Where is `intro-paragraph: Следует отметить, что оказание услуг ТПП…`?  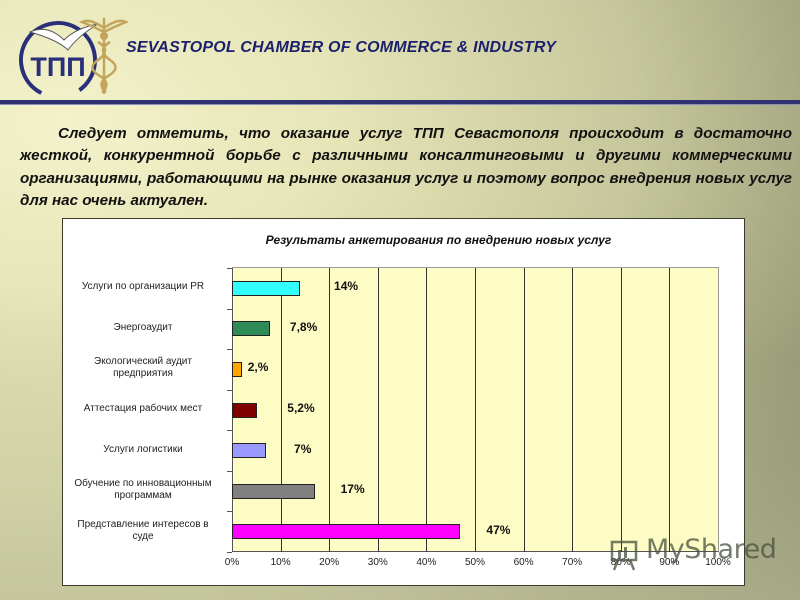
intro-paragraph: Следует отметить, что оказание услуг ТПП… is located at coordinates (406, 167).